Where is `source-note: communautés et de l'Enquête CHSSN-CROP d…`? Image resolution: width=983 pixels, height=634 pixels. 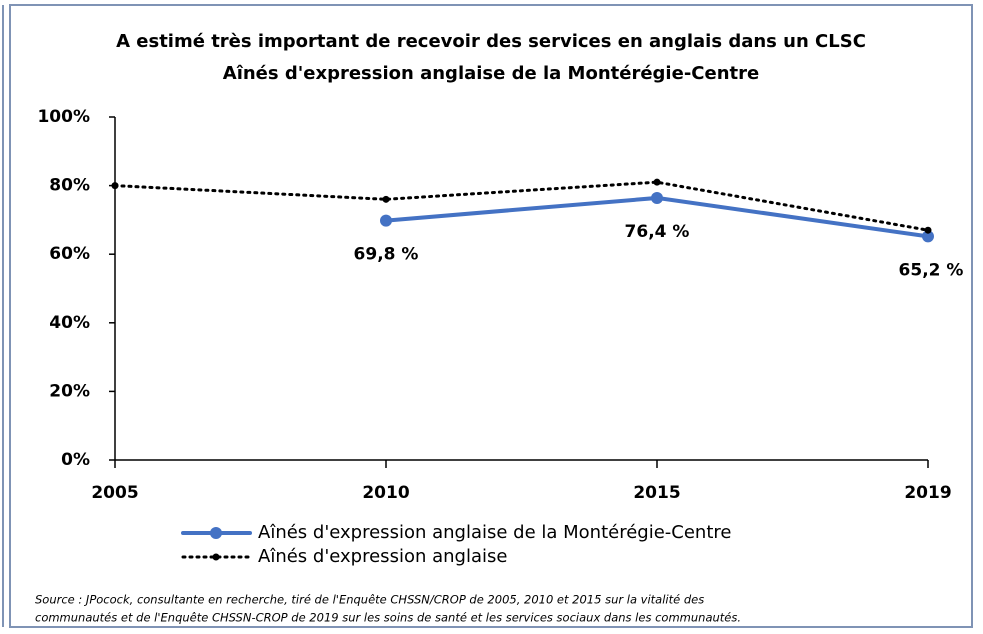
source-note: communautés et de l'Enquête CHSSN-CROP d… is located at coordinates (388, 618).